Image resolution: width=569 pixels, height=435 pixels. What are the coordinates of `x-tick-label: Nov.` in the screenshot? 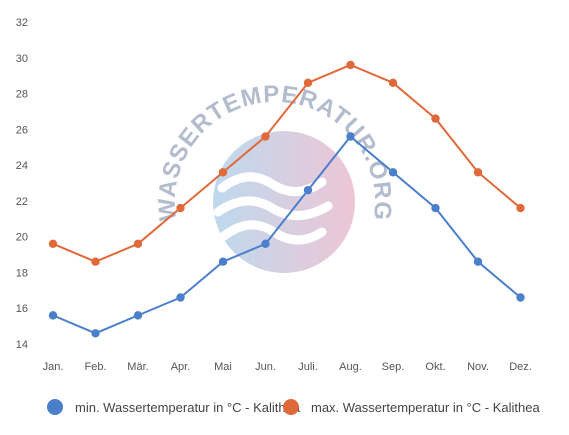 It's located at (478, 367).